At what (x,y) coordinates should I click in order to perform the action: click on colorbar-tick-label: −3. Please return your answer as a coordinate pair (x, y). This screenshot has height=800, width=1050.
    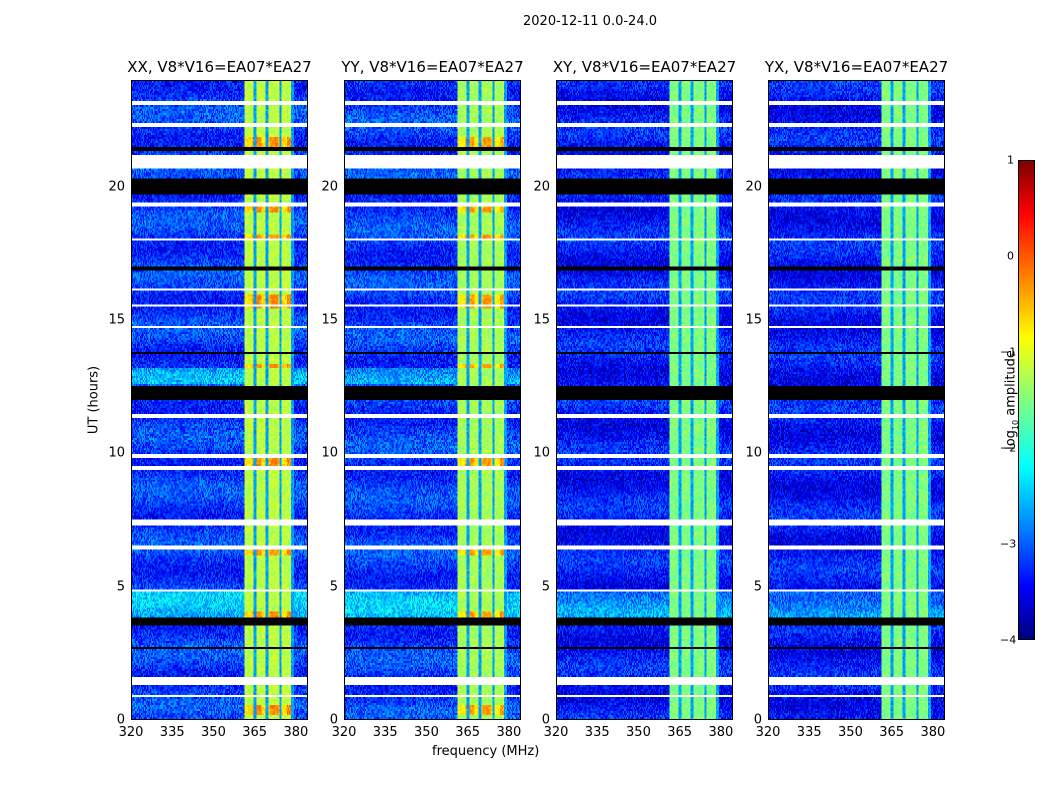
    Looking at the image, I should click on (1008, 544).